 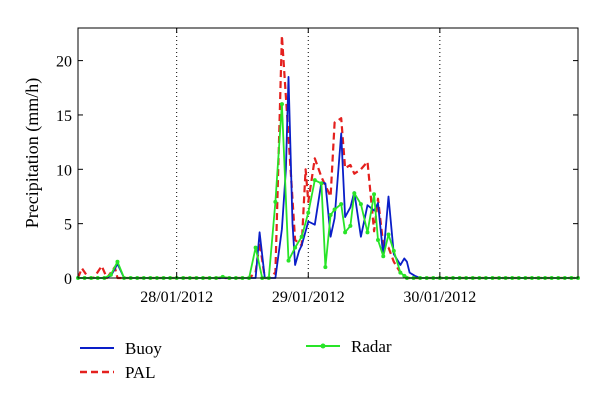 I want to click on x-tick-label-2: 30/01/2012, so click(x=439, y=297).